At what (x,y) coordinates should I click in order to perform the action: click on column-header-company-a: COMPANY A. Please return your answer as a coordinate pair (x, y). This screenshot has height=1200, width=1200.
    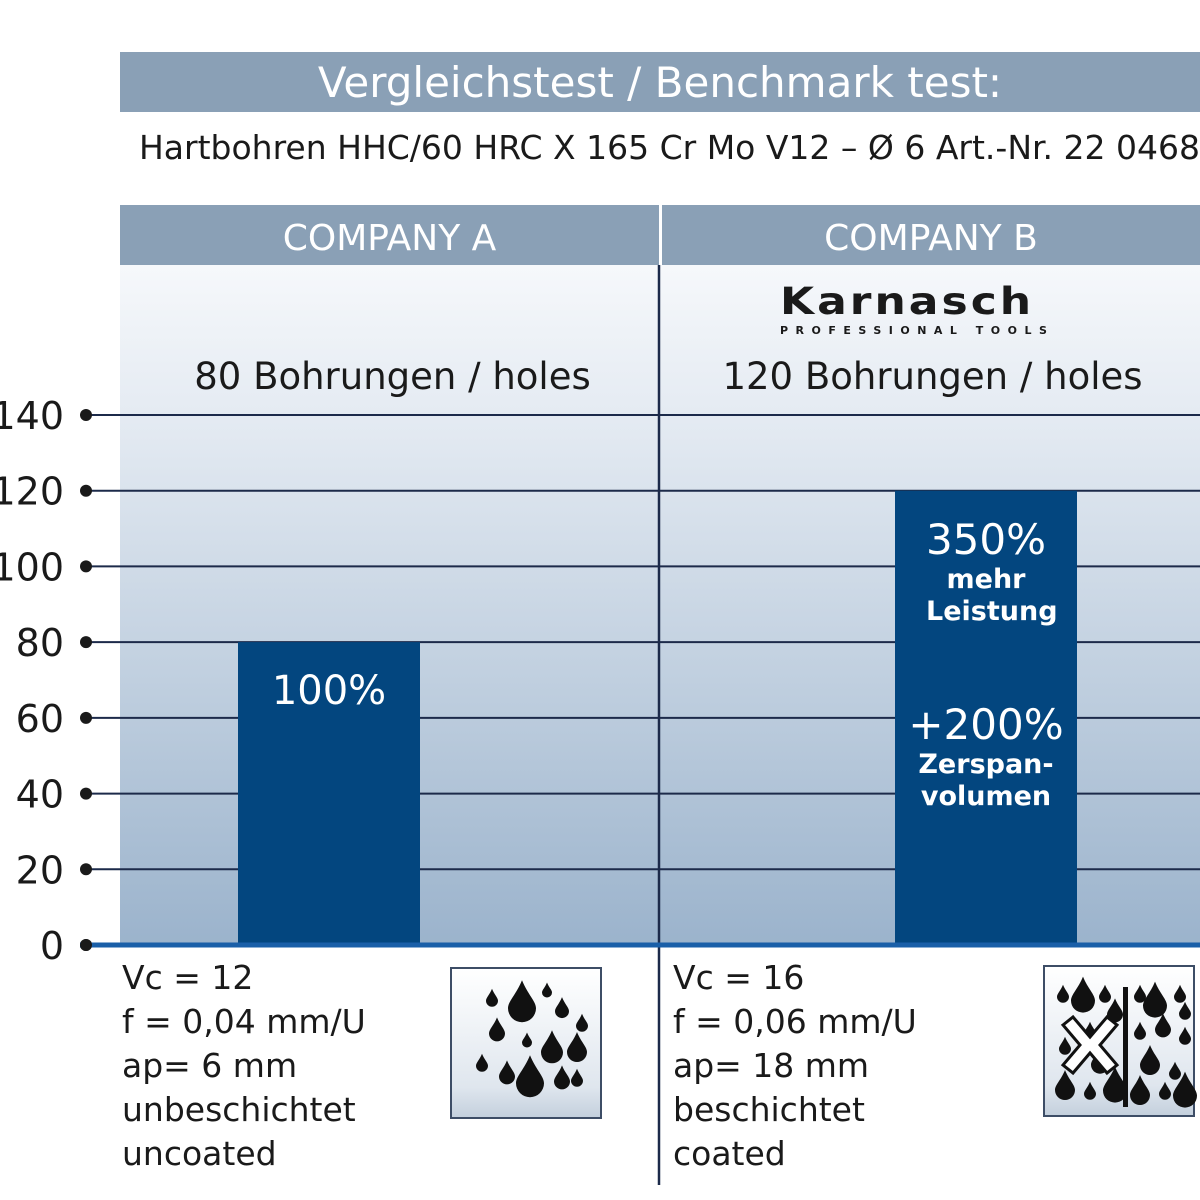
    Looking at the image, I should click on (389, 235).